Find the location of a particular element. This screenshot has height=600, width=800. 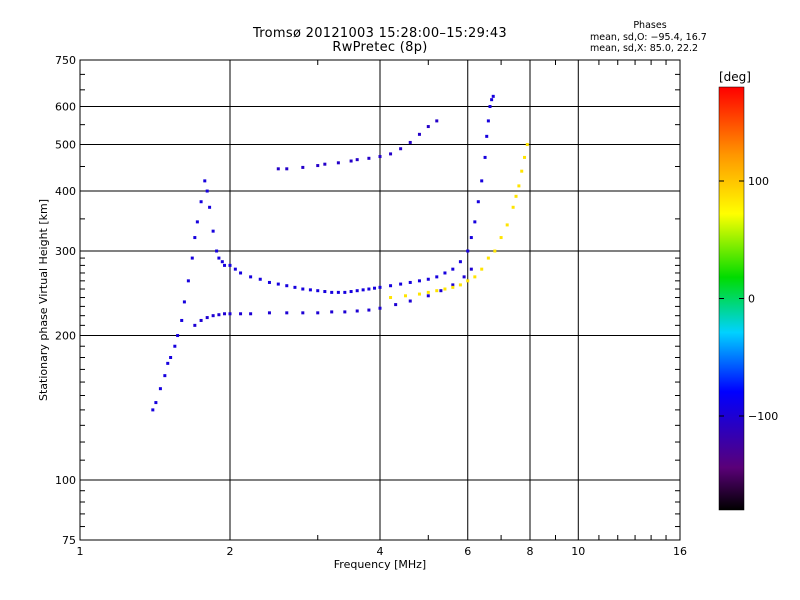

y-tick-label: 600 is located at coordinates (65, 107).